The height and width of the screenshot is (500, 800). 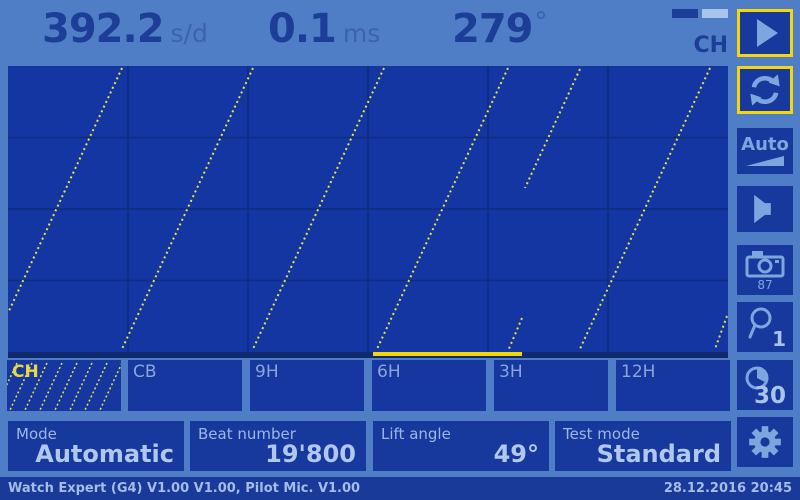 What do you see at coordinates (429, 385) in the screenshot?
I see `tab-position-6h: 6H` at bounding box center [429, 385].